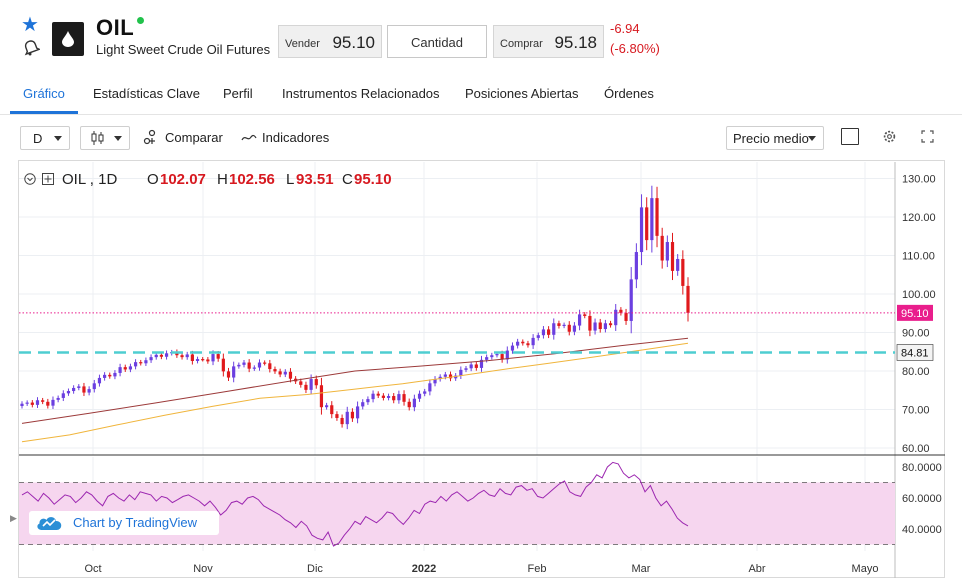 This screenshot has height=581, width=962. What do you see at coordinates (153, 179) in the screenshot?
I see `legend-open-label: O` at bounding box center [153, 179].